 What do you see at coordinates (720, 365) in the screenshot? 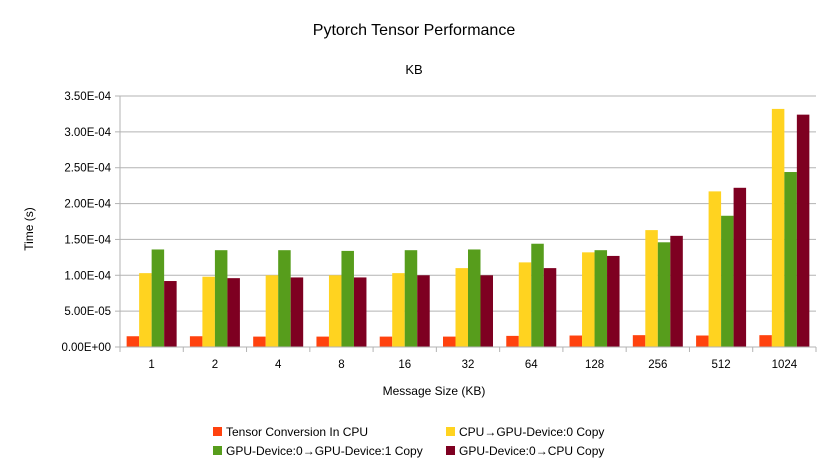
I see `x-tick-label: 512` at bounding box center [720, 365].